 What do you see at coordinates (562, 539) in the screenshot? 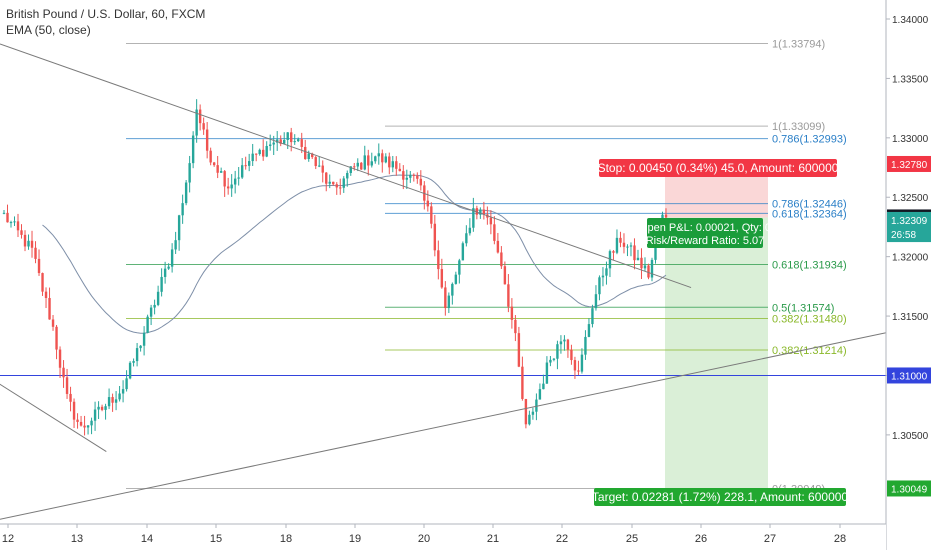
I see `time-tick-label: 22` at bounding box center [562, 539].